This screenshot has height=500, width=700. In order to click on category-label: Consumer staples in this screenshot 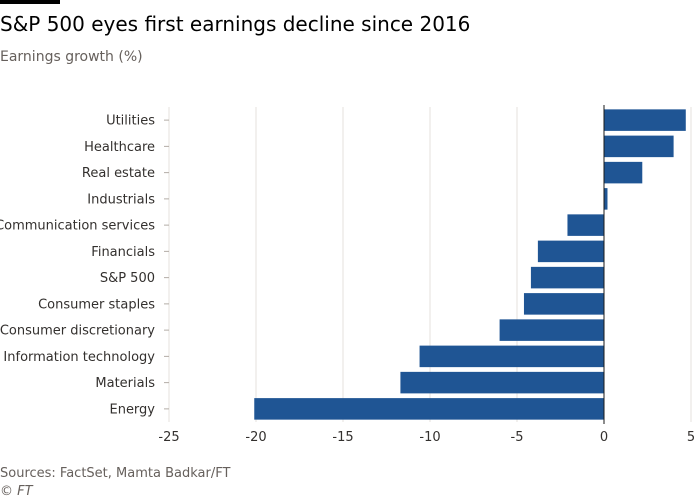, I will do `click(96, 304)`.